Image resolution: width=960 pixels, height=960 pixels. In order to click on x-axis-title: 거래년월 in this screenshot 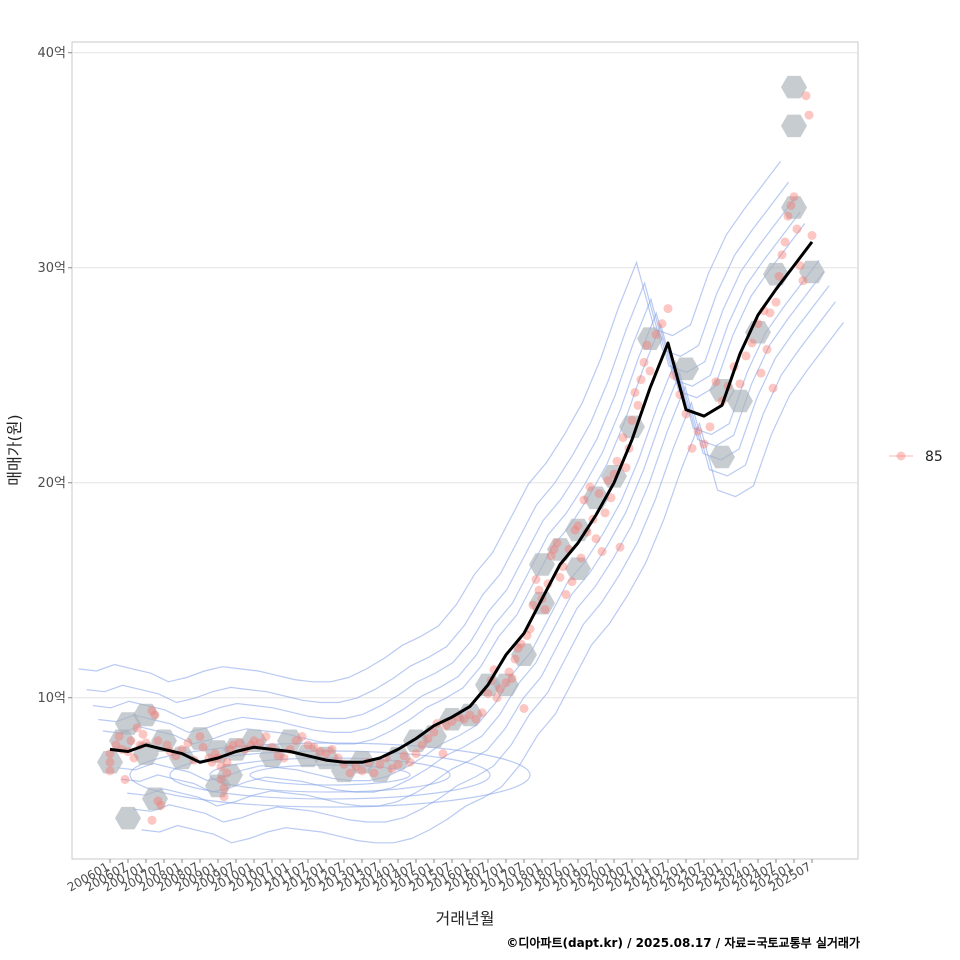, I will do `click(465, 918)`.